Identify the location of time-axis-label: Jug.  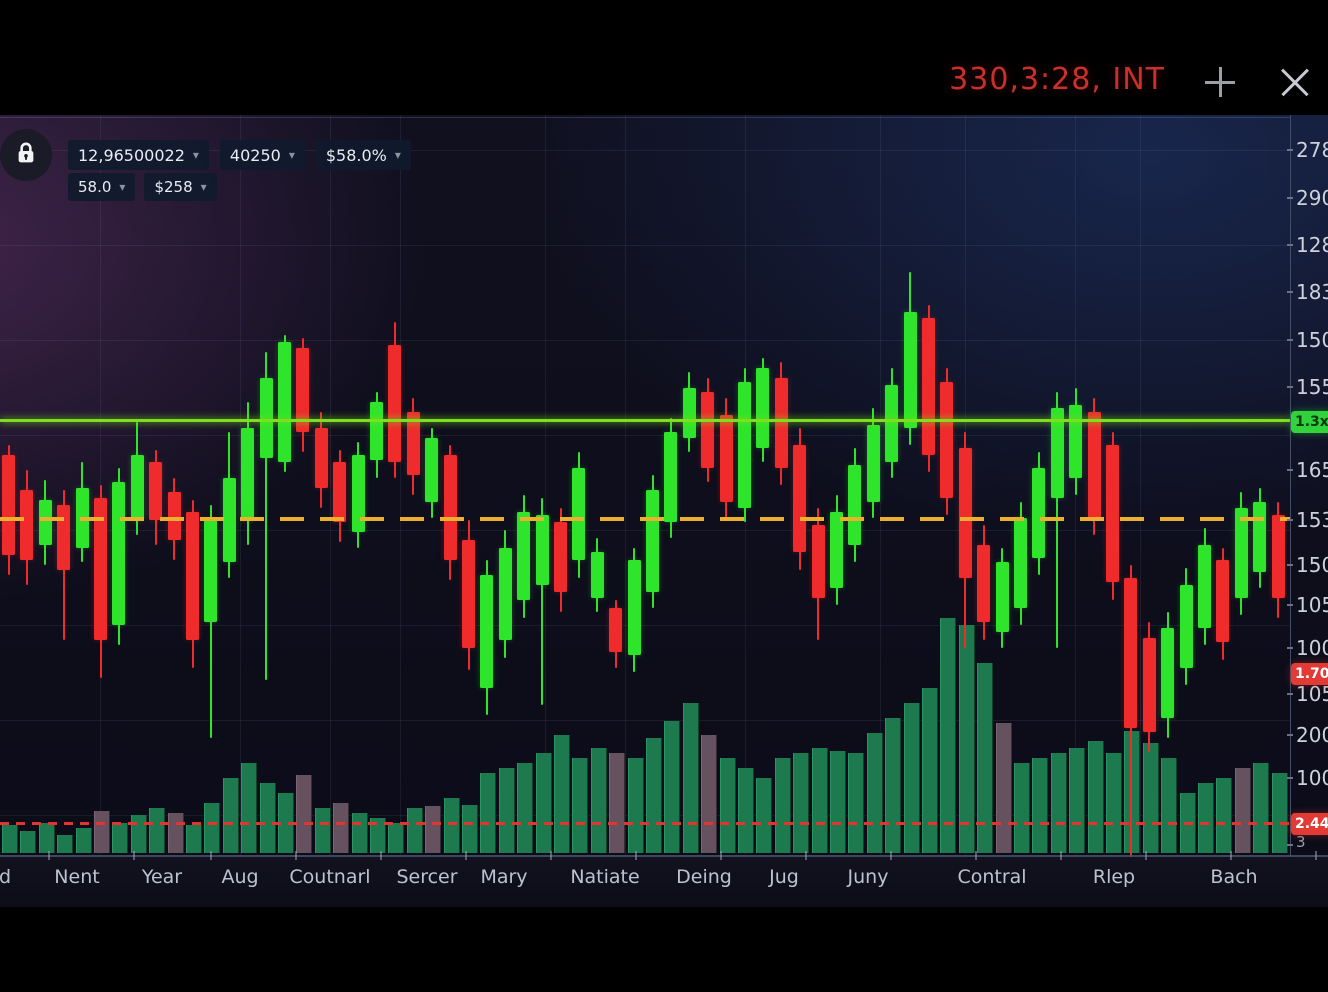
(784, 877).